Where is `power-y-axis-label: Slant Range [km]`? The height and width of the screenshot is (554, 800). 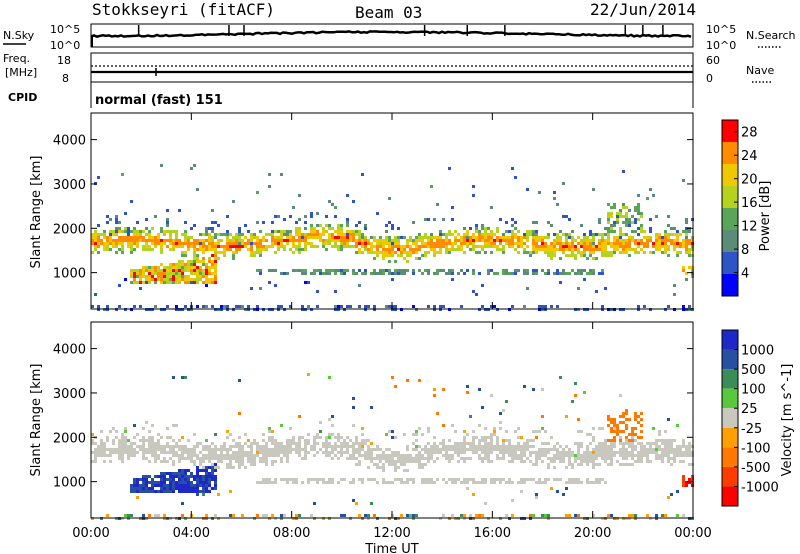
power-y-axis-label: Slant Range [km] is located at coordinates (36, 212).